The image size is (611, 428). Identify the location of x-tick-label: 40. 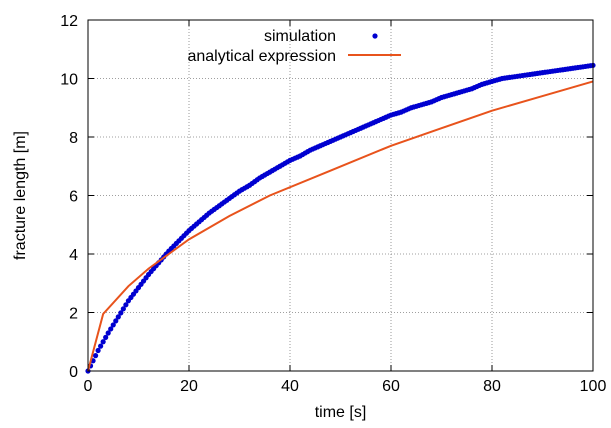
(290, 386).